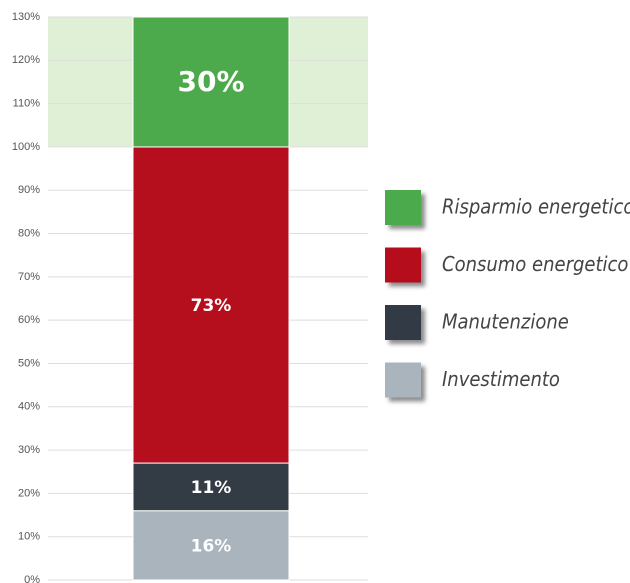  Describe the element at coordinates (29, 277) in the screenshot. I see `y-tick-label: 70%` at that location.